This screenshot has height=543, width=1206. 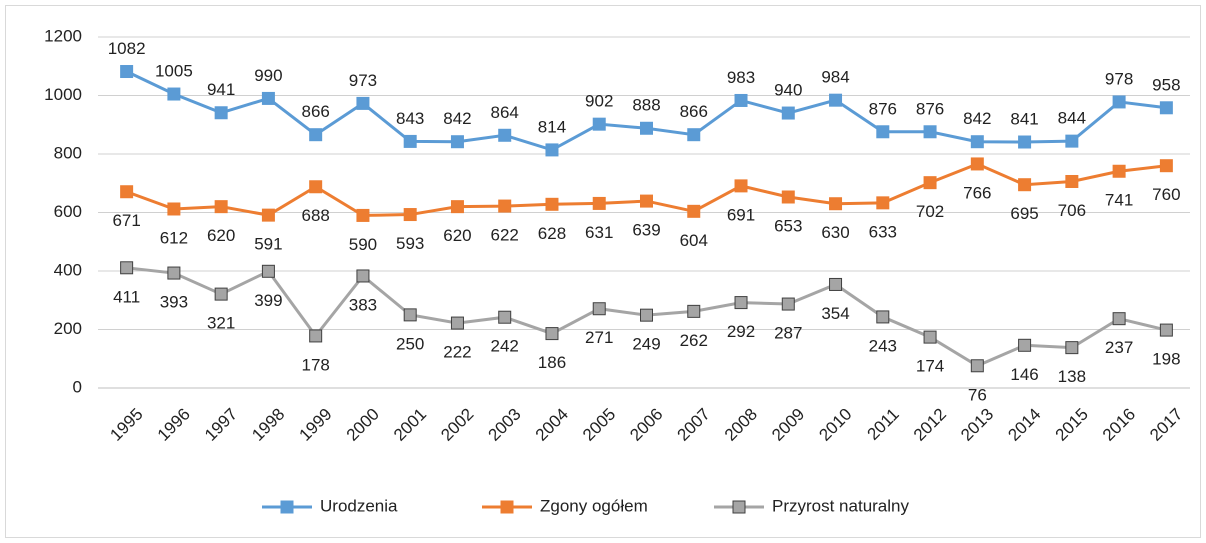 What do you see at coordinates (68, 269) in the screenshot?
I see `y-tick-label: 400` at bounding box center [68, 269].